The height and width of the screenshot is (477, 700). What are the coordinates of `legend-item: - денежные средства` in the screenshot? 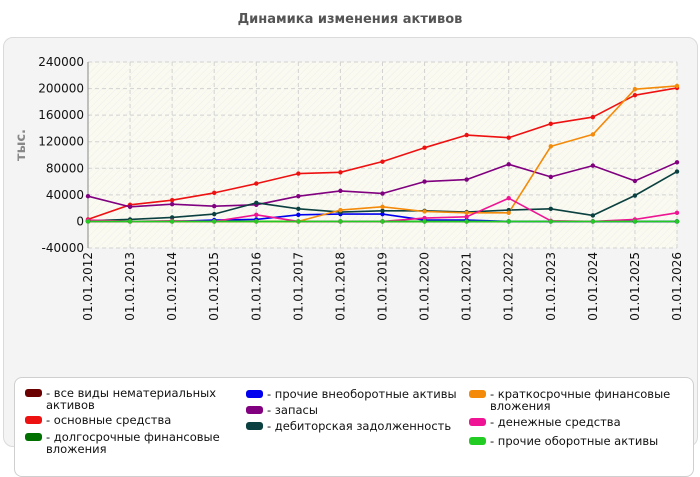 It's located at (579, 422).